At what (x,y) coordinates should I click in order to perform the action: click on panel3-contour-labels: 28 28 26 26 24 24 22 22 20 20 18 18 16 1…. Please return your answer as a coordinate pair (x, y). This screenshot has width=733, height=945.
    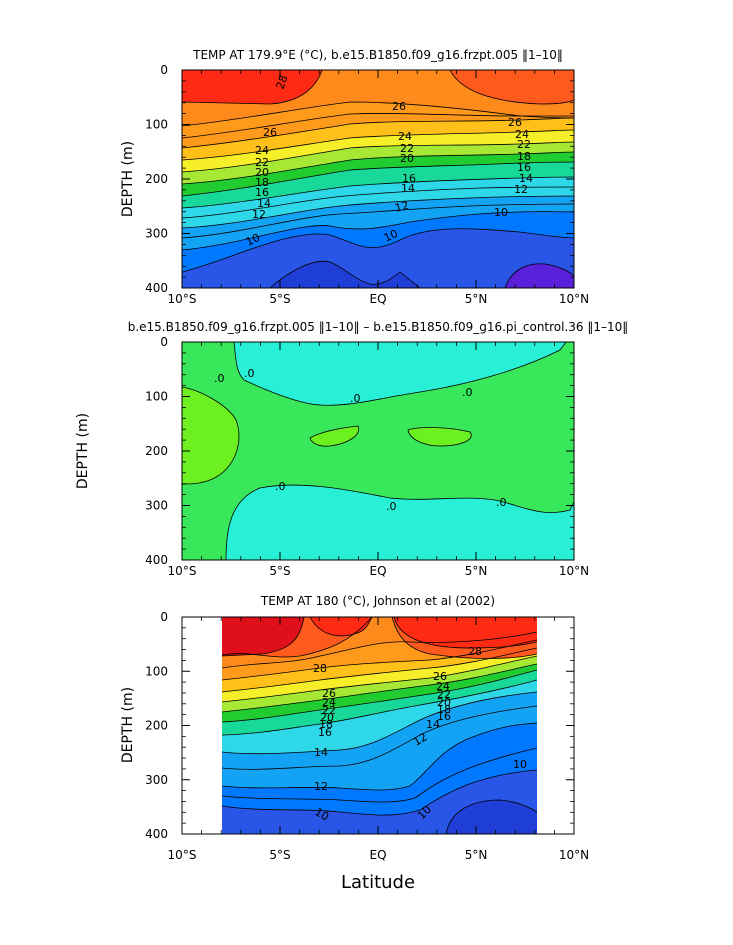
    Looking at the image, I should click on (420, 734).